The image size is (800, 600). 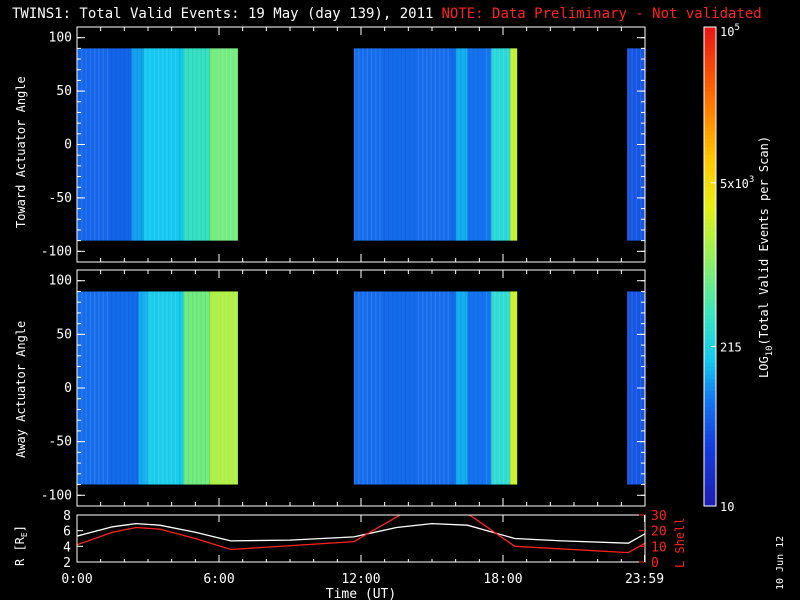 I want to click on orbit-ytick-left-label: 2, so click(x=67, y=563).